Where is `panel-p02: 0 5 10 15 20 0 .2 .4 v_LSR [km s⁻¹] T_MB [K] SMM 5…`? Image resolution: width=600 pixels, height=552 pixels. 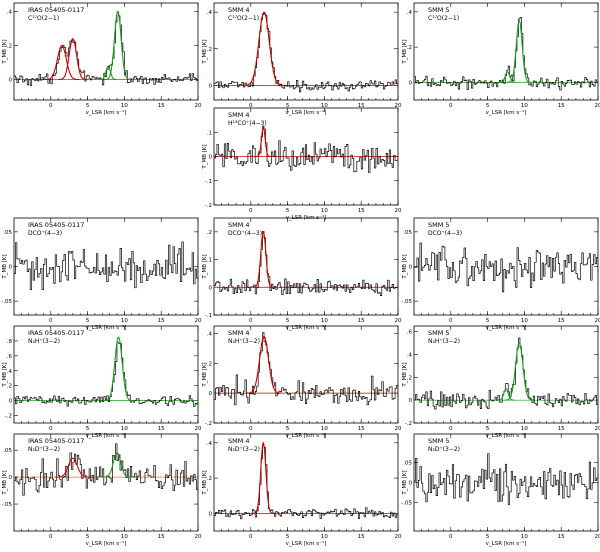 panel-p02: 0 5 10 15 20 0 .2 .4 v_LSR [km s⁻¹] T_MB [K] SMM 5… is located at coordinates (501, 59).